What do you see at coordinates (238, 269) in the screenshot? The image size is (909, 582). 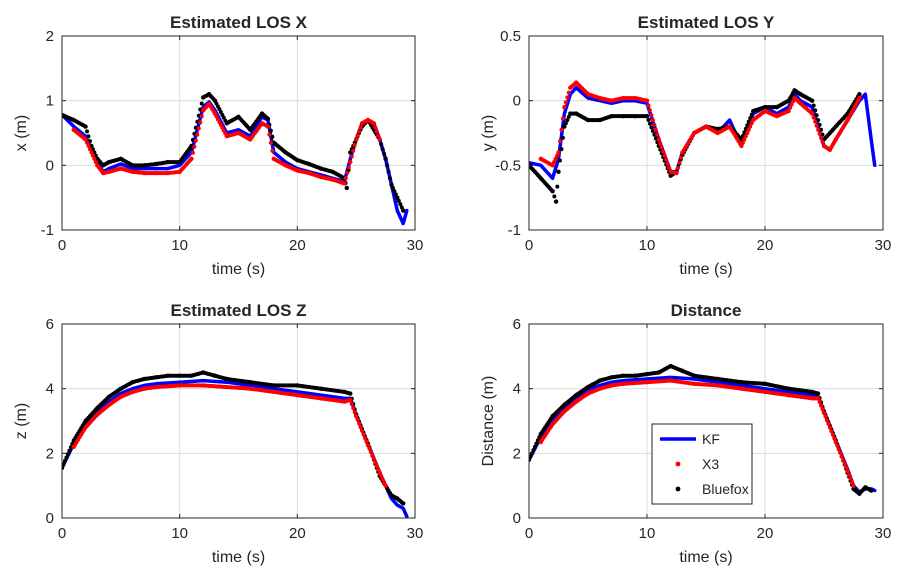 I see `x-axis-label: time (s)` at bounding box center [238, 269].